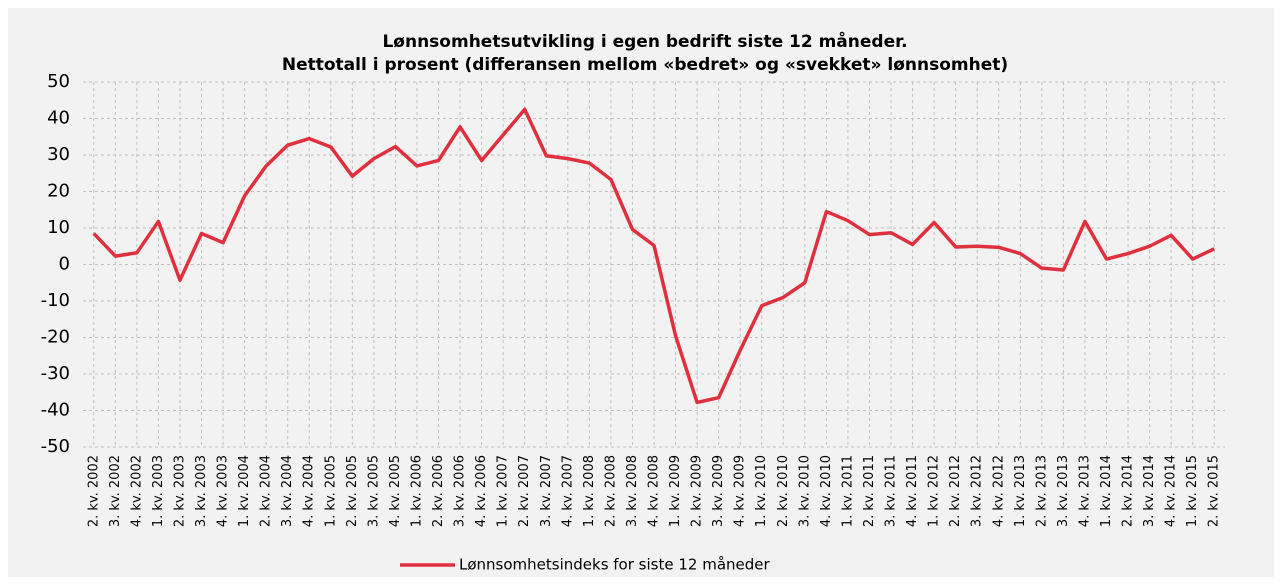  Describe the element at coordinates (740, 491) in the screenshot. I see `x-tick-label: 4. kv. 2009` at that location.